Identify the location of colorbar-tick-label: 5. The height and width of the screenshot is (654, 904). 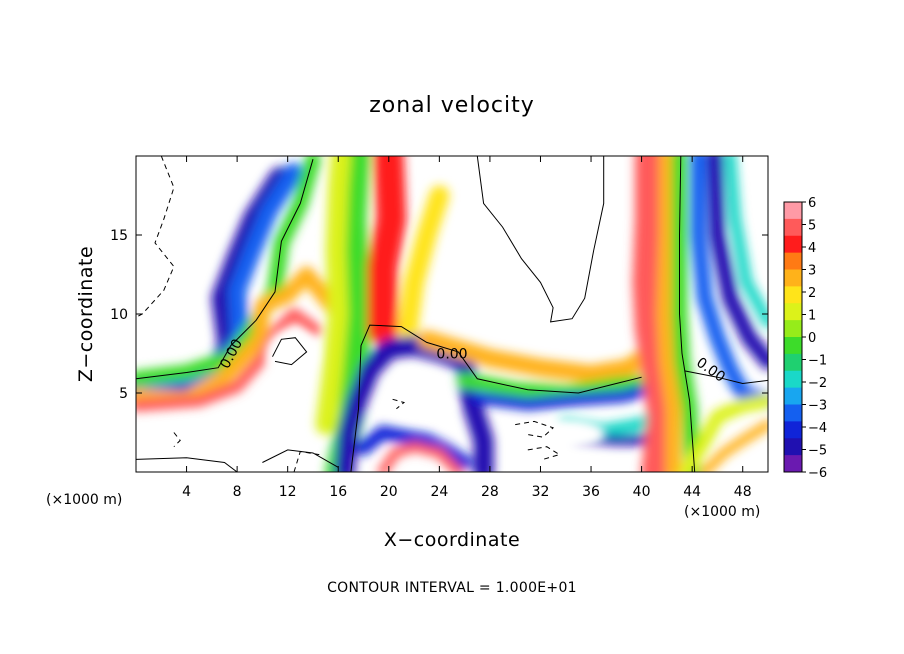
(812, 226).